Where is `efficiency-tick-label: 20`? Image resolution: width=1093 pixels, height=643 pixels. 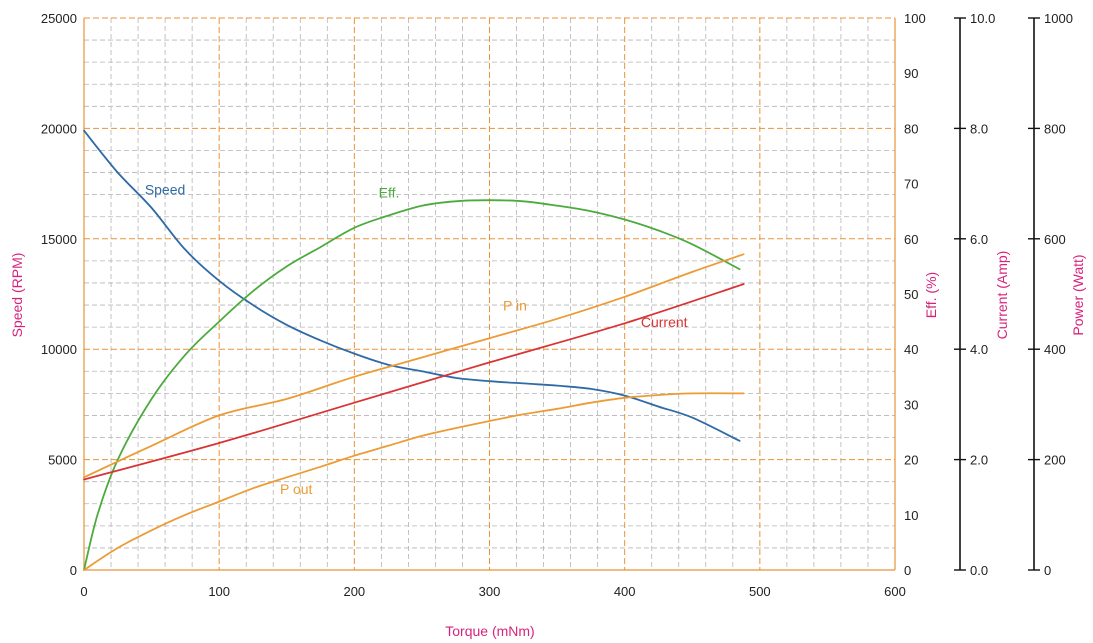 efficiency-tick-label: 20 is located at coordinates (911, 460).